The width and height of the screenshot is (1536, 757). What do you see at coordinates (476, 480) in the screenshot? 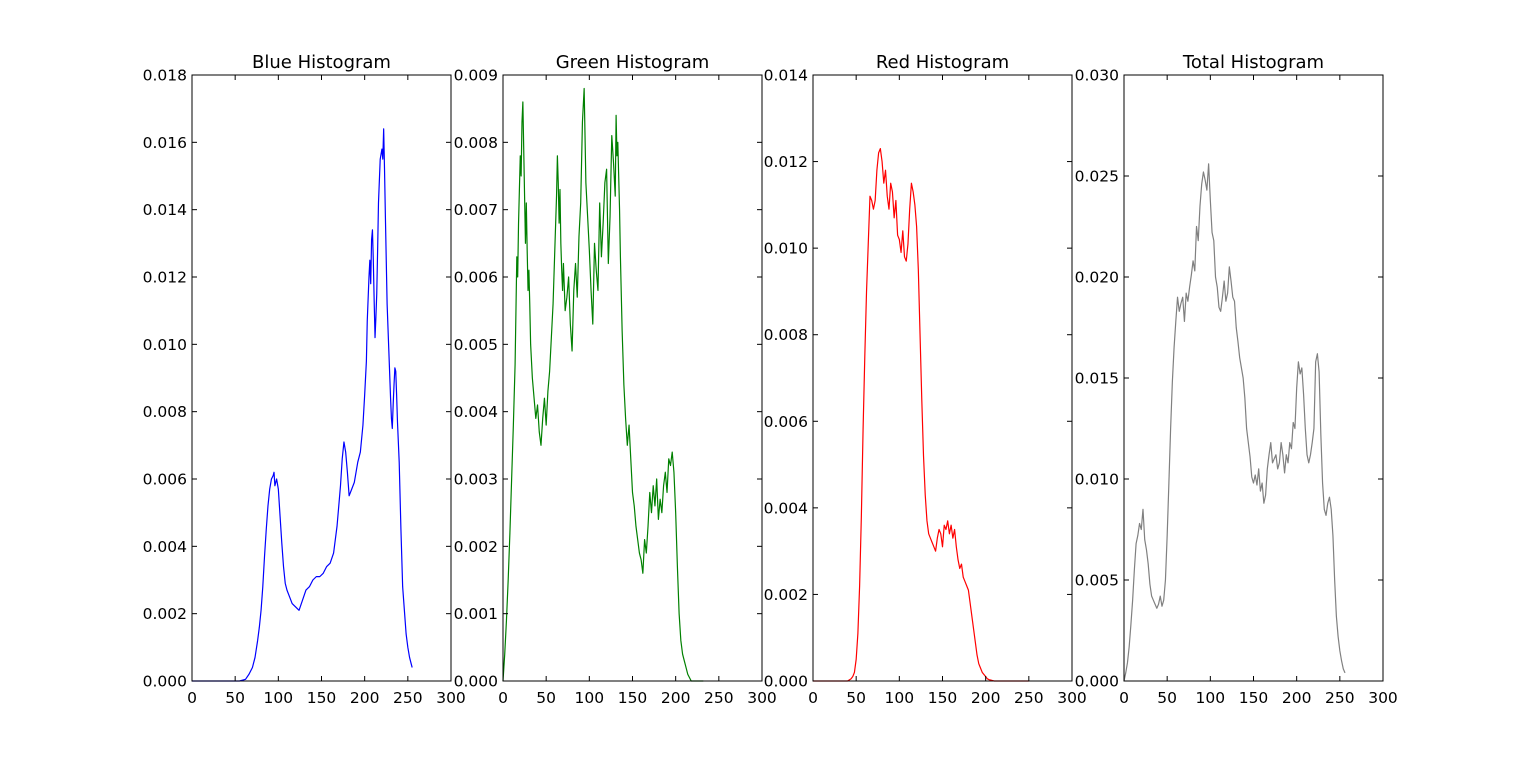
I see `green-histogram-y-tick-label: 0.003` at bounding box center [476, 480].